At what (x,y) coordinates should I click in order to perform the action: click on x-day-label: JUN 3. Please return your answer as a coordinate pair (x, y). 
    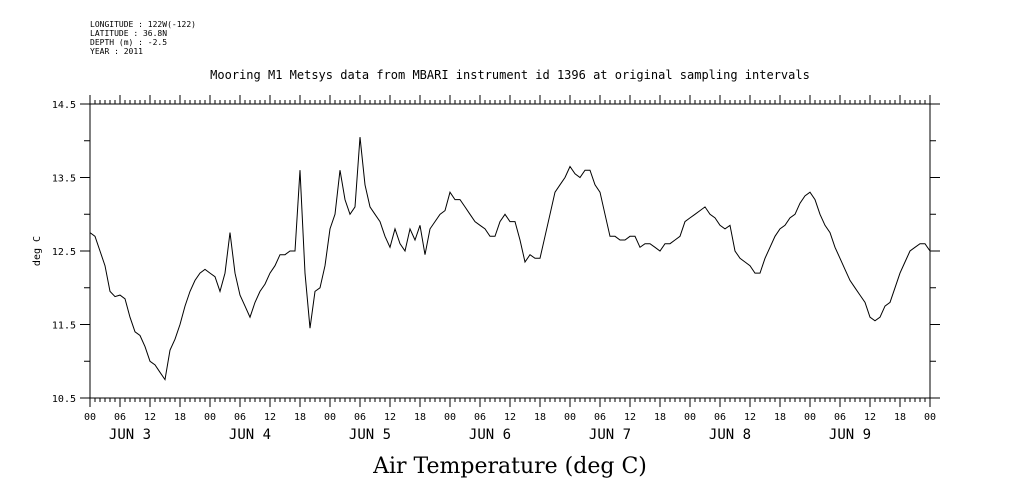
    Looking at the image, I should click on (130, 435).